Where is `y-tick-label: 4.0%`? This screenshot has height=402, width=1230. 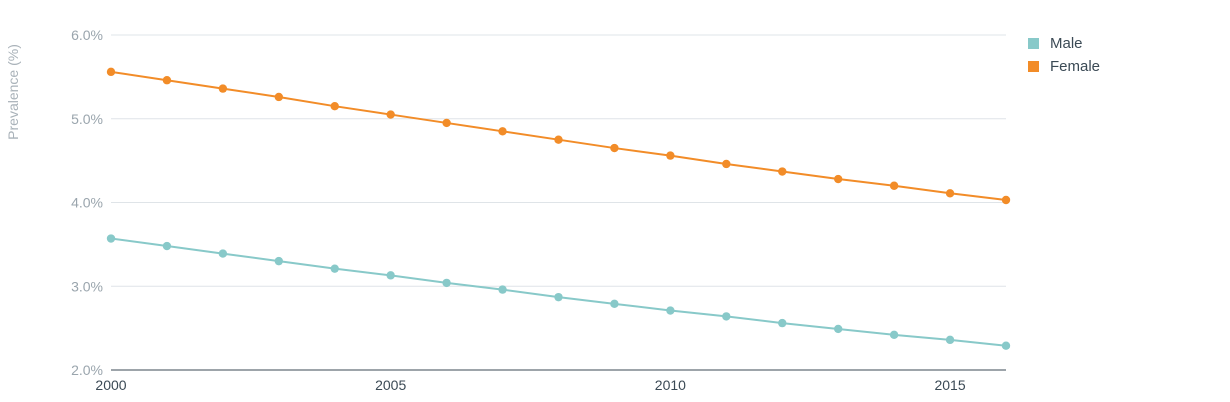 y-tick-label: 4.0% is located at coordinates (87, 203).